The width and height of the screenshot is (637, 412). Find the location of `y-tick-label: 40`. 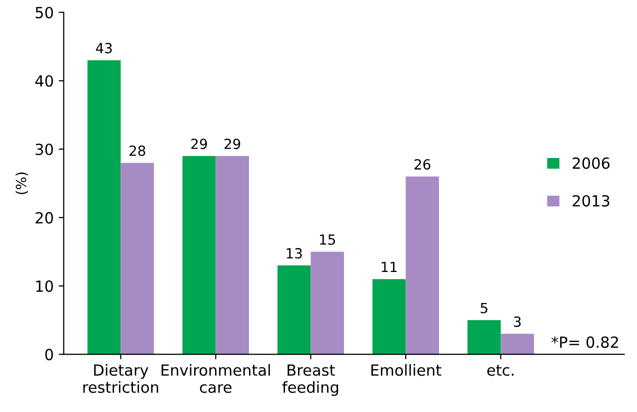

y-tick-label: 40 is located at coordinates (44, 81).